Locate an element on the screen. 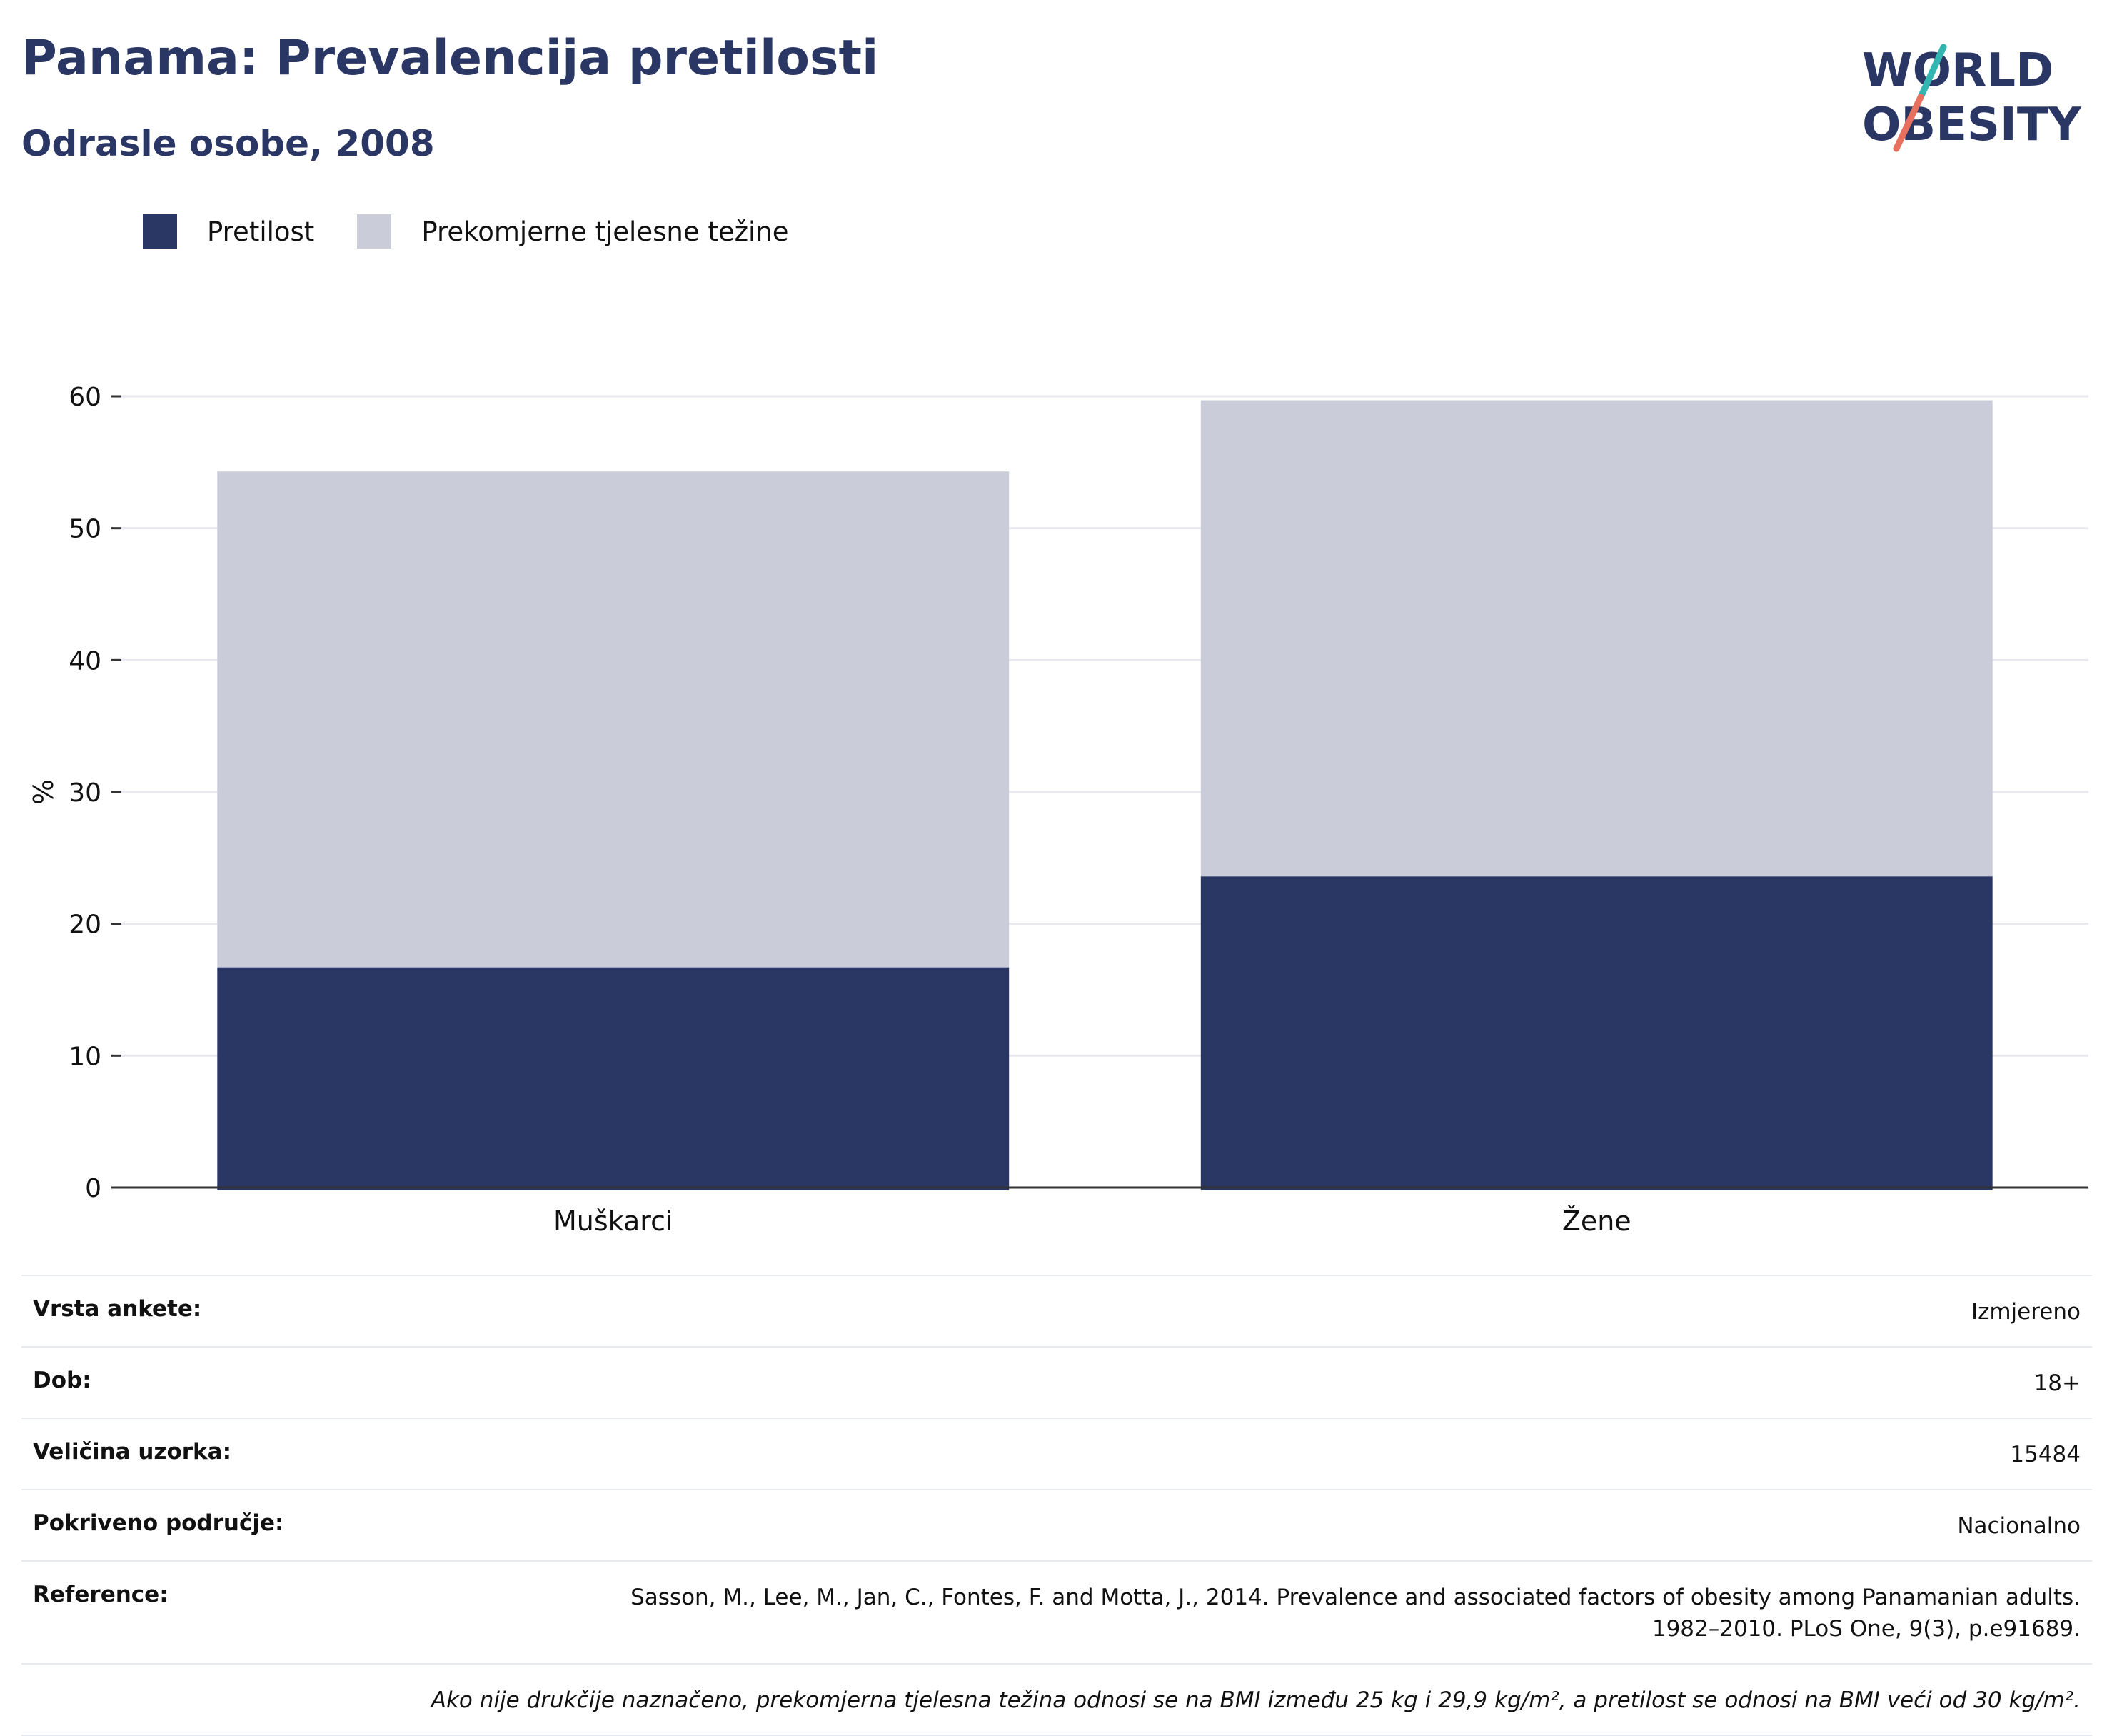  logo-slash-teal is located at coordinates (1932, 72).